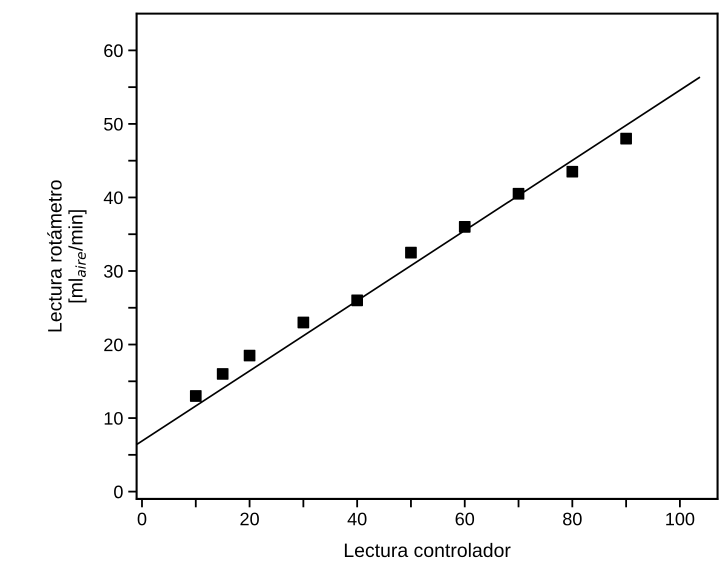  Describe the element at coordinates (113, 345) in the screenshot. I see `y-tick-label: 20` at that location.